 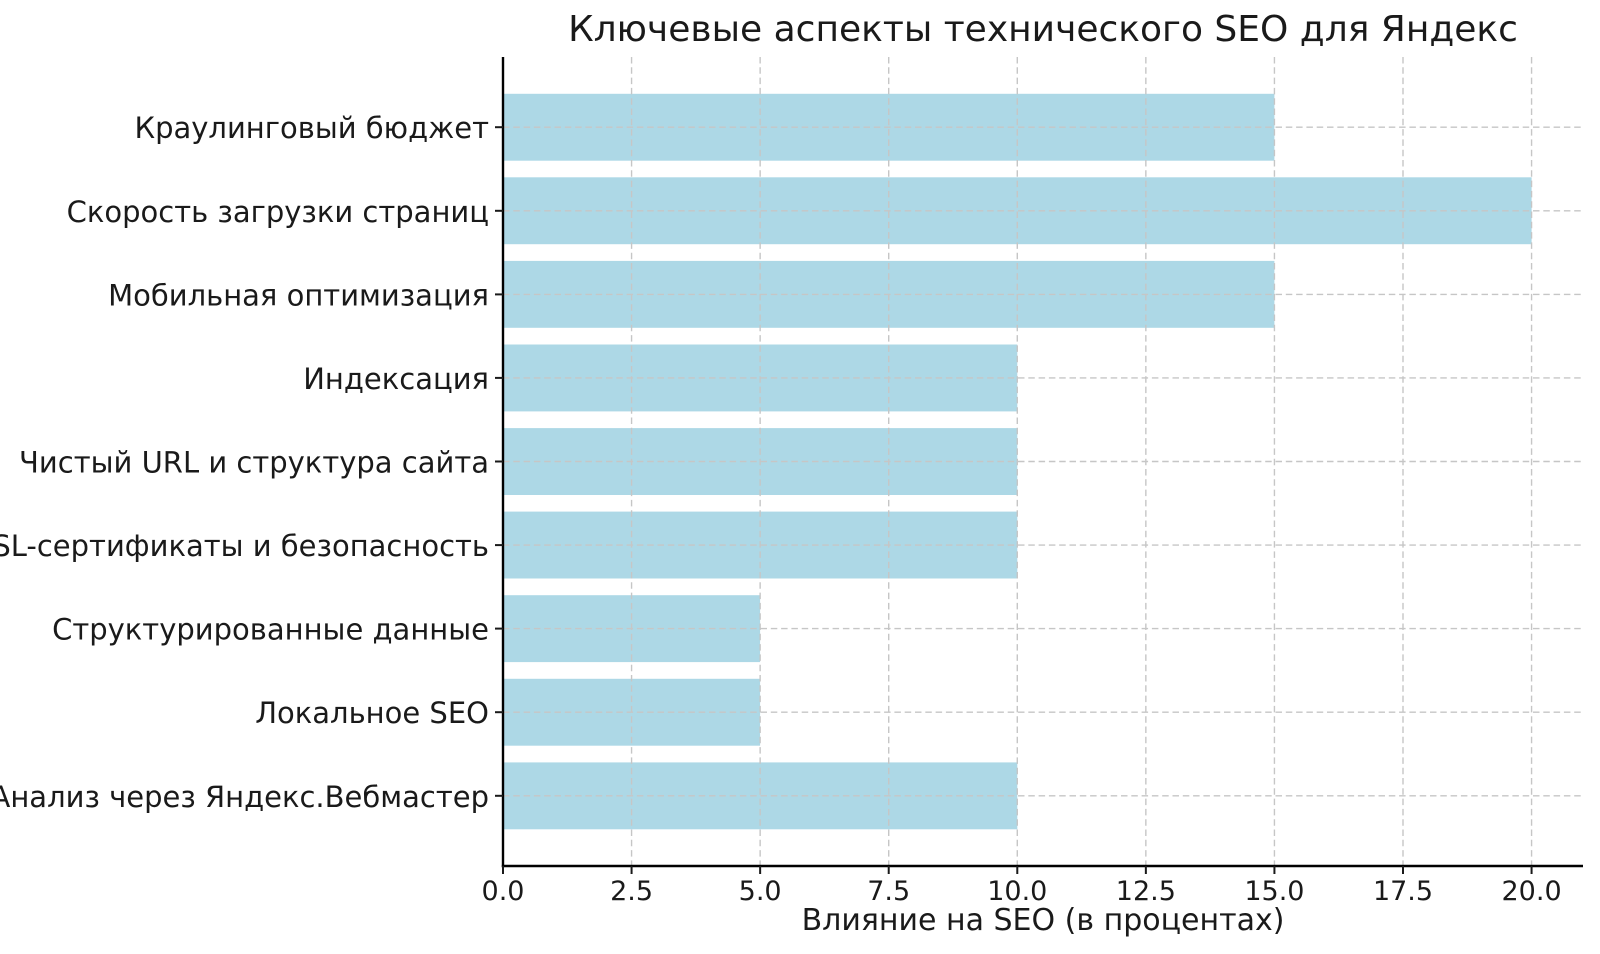 I want to click on x-tick-label: 10.0, so click(x=1017, y=891).